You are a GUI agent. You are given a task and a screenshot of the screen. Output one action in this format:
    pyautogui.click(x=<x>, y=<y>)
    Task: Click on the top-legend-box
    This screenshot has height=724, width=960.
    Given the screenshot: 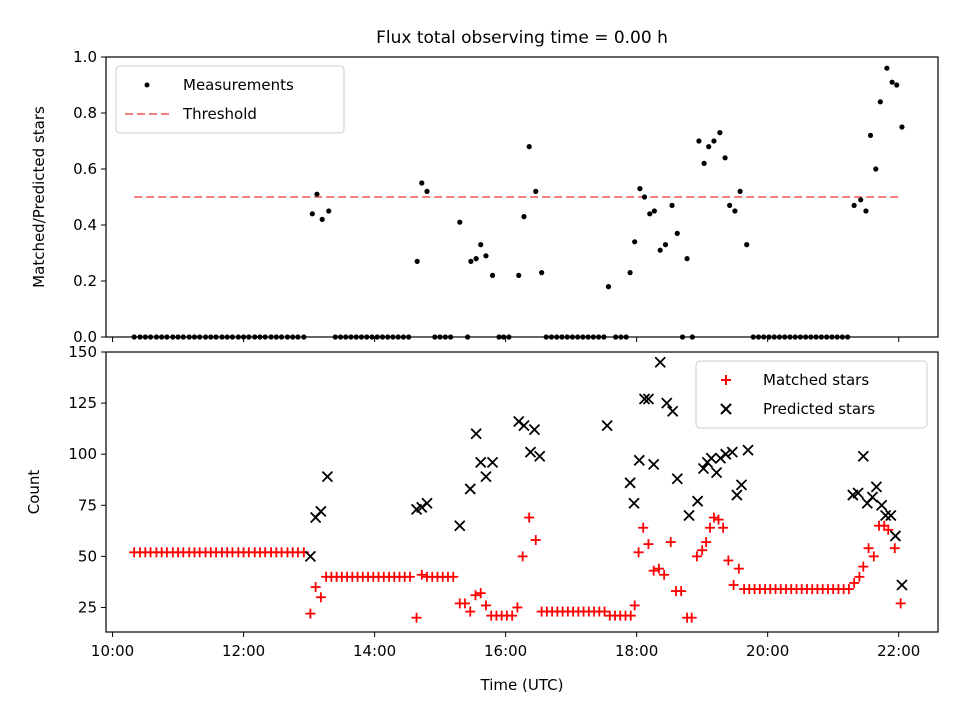 What is the action you would take?
    pyautogui.click(x=230, y=99)
    